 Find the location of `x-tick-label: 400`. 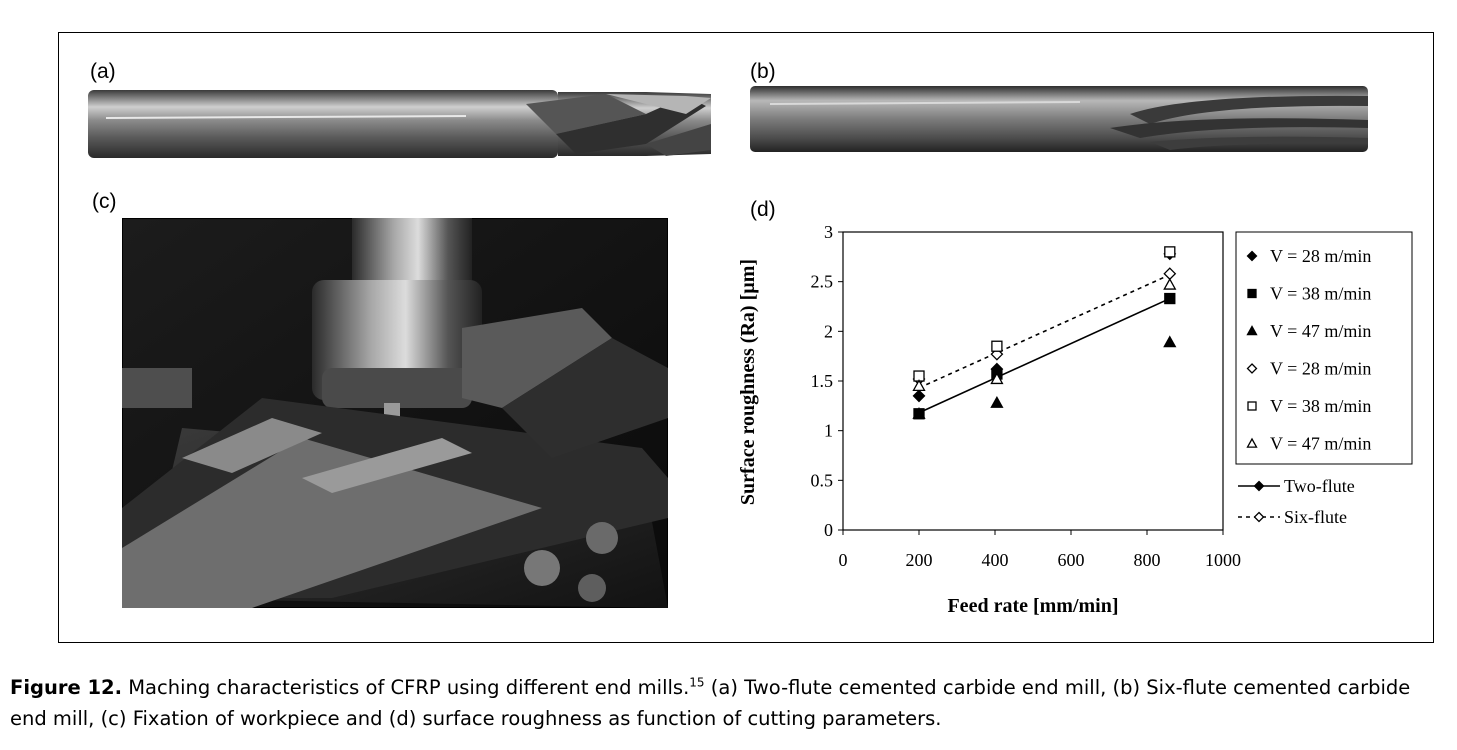

x-tick-label: 400 is located at coordinates (995, 560).